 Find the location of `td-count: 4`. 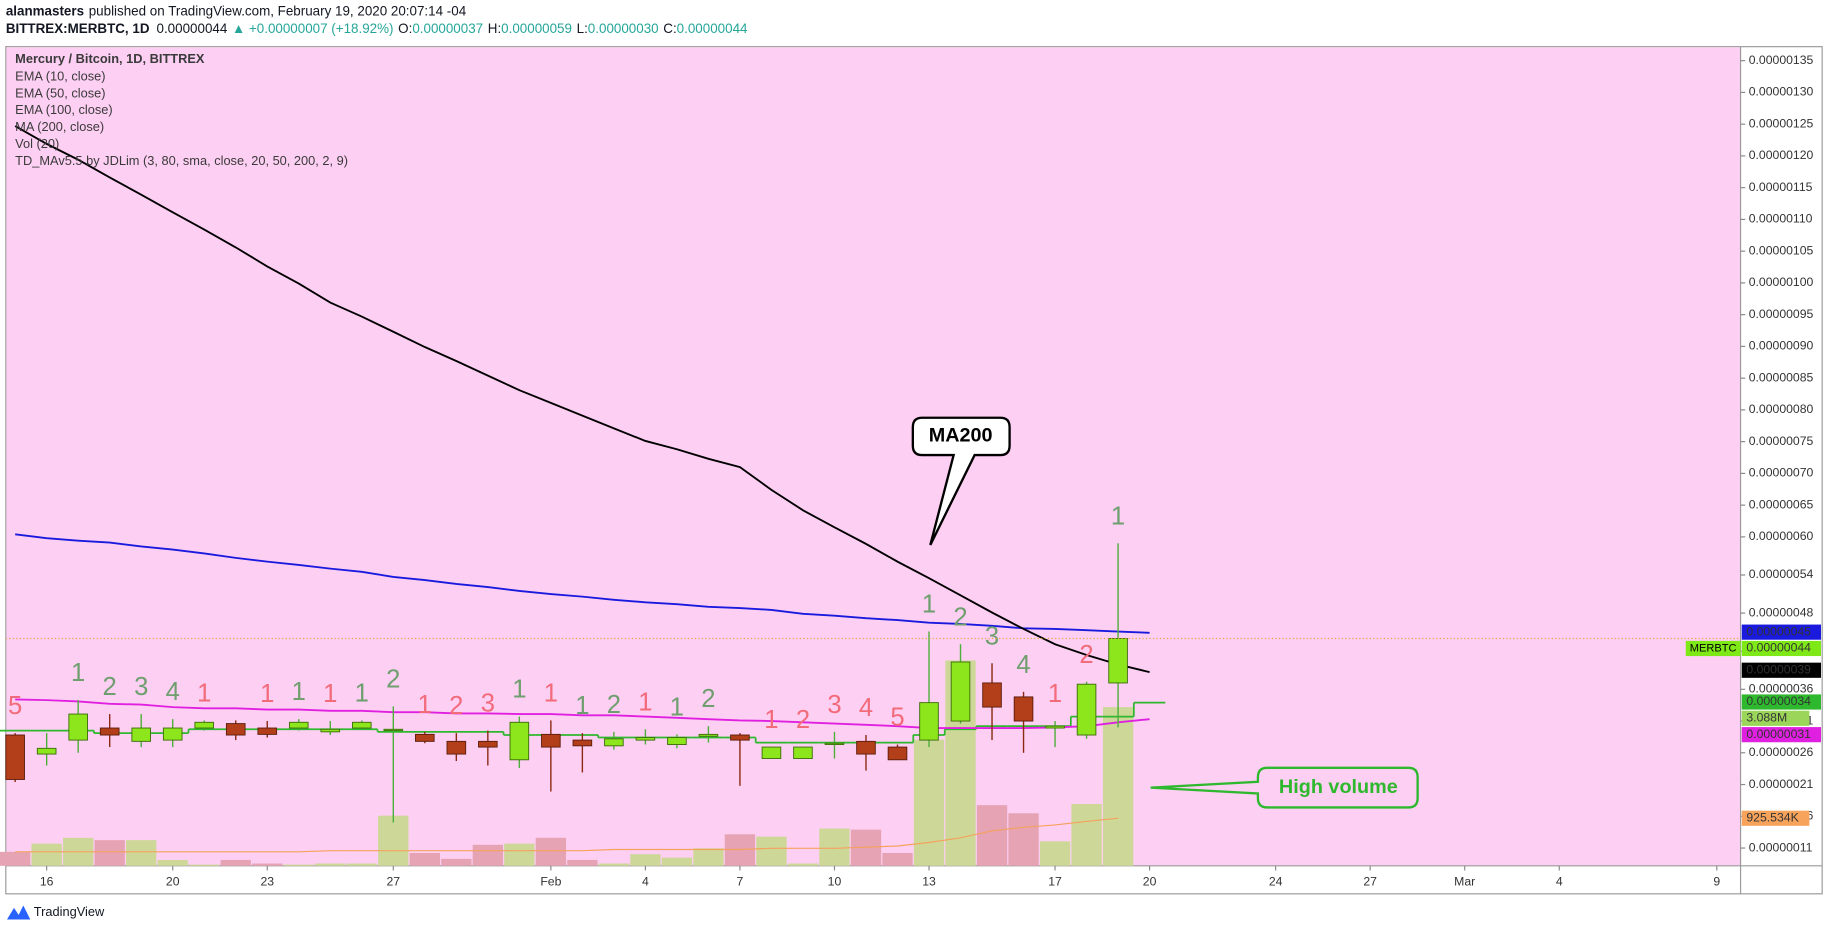

td-count: 4 is located at coordinates (173, 692).